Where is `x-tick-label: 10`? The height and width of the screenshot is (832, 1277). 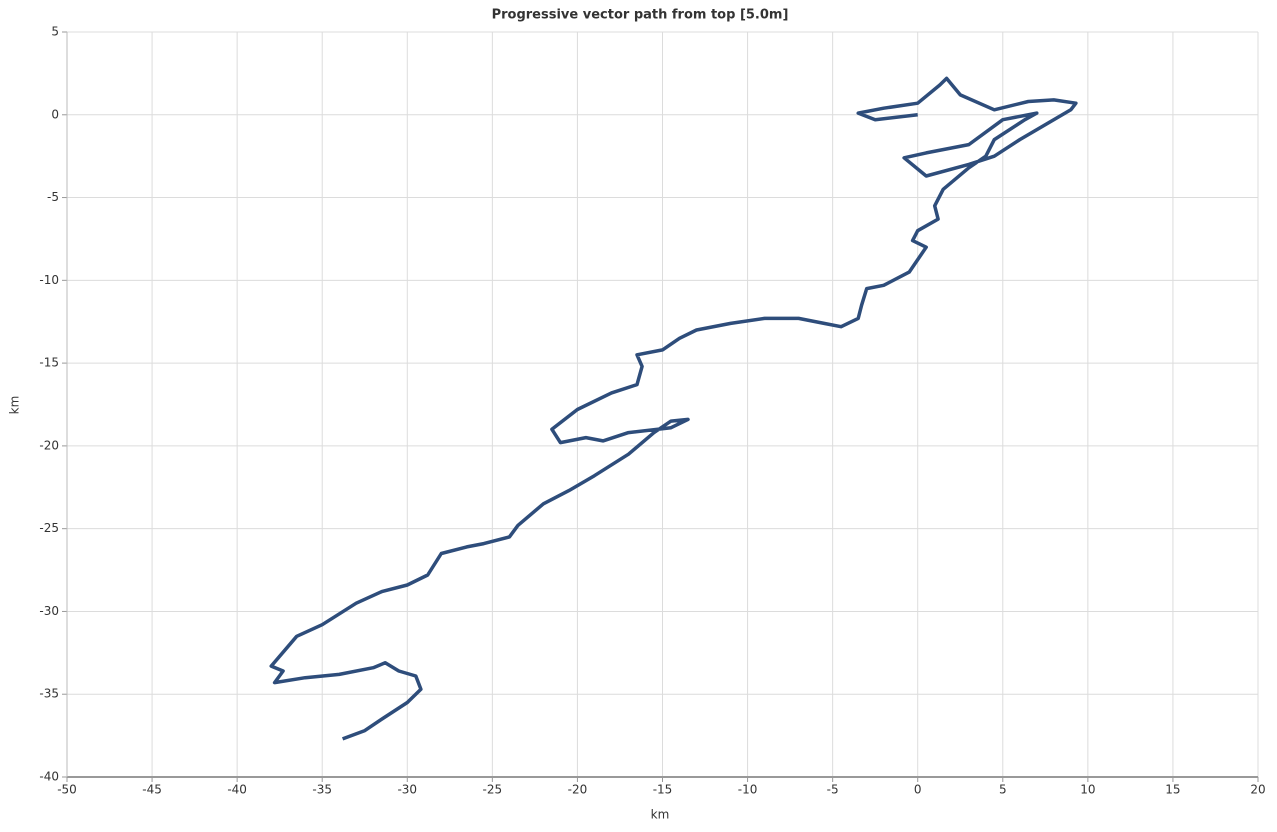 x-tick-label: 10 is located at coordinates (1087, 790).